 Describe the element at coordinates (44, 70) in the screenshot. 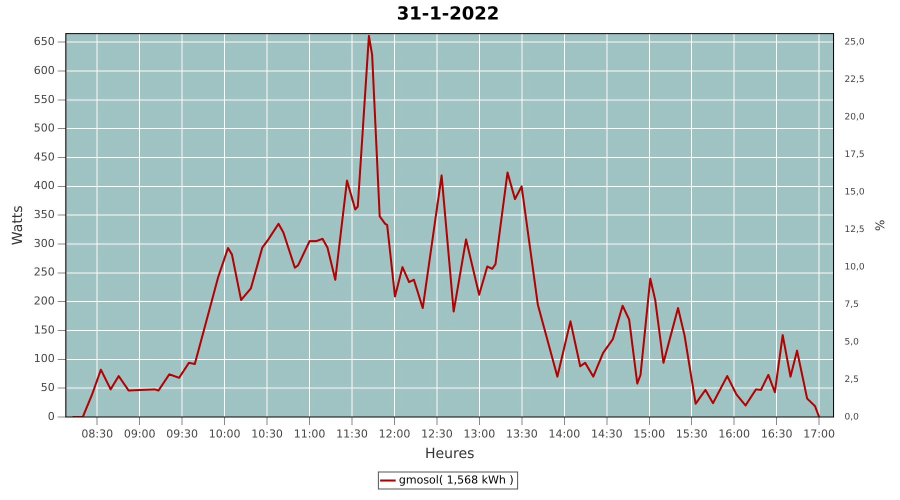

I see `y-tick-label: 600` at that location.